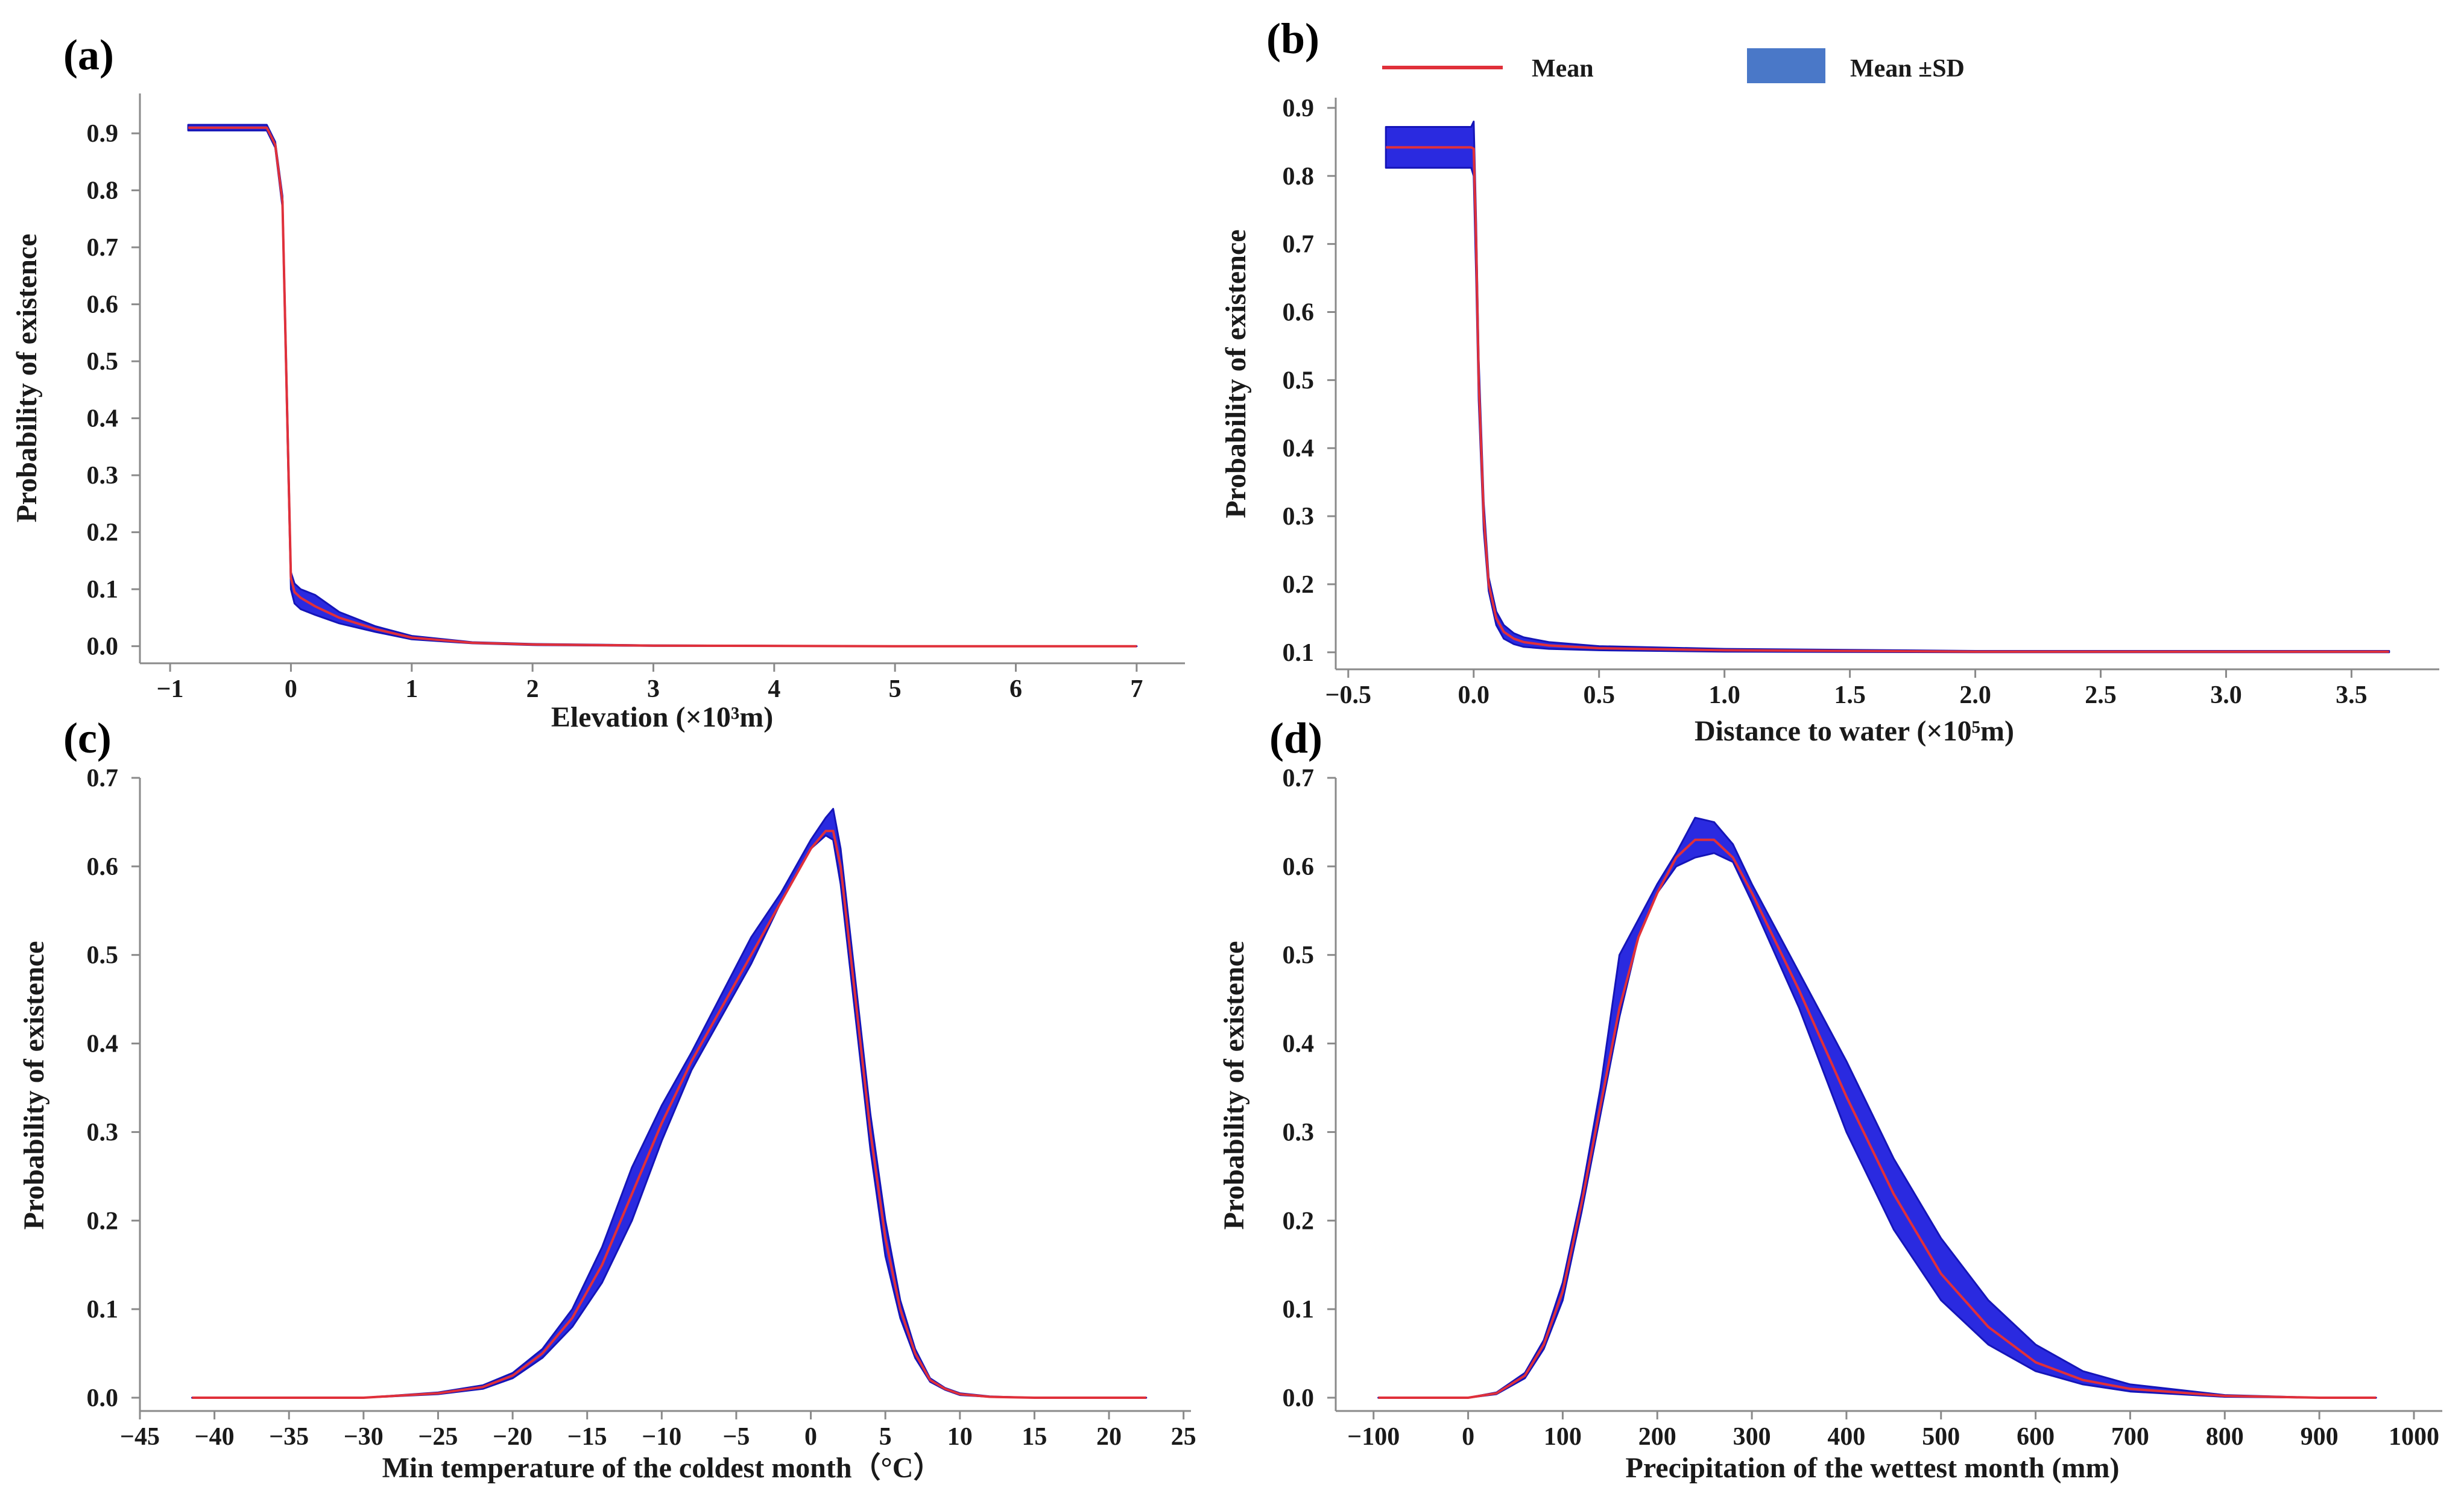 This screenshot has height=1496, width=2464. I want to click on panel-d-x-tick-label: 300, so click(1752, 1437).